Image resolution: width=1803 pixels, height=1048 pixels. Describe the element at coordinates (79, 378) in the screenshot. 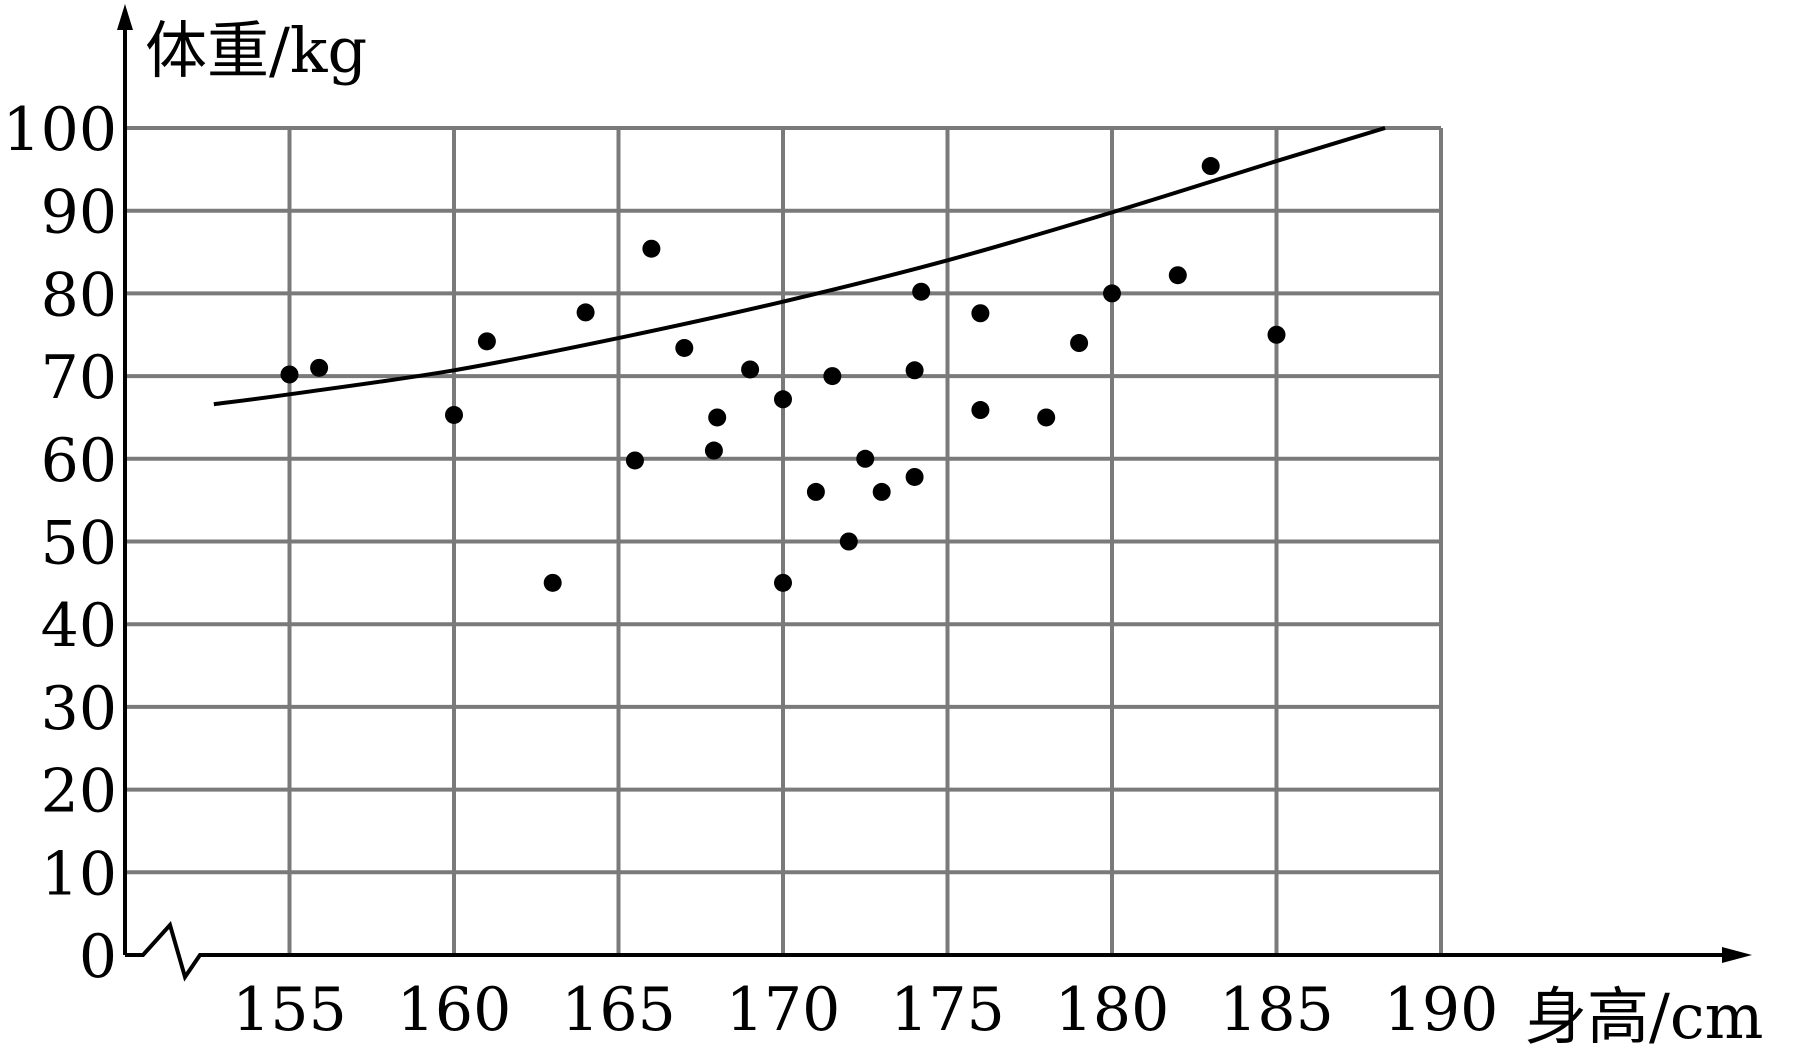

I see `y-tick-label: 70` at that location.